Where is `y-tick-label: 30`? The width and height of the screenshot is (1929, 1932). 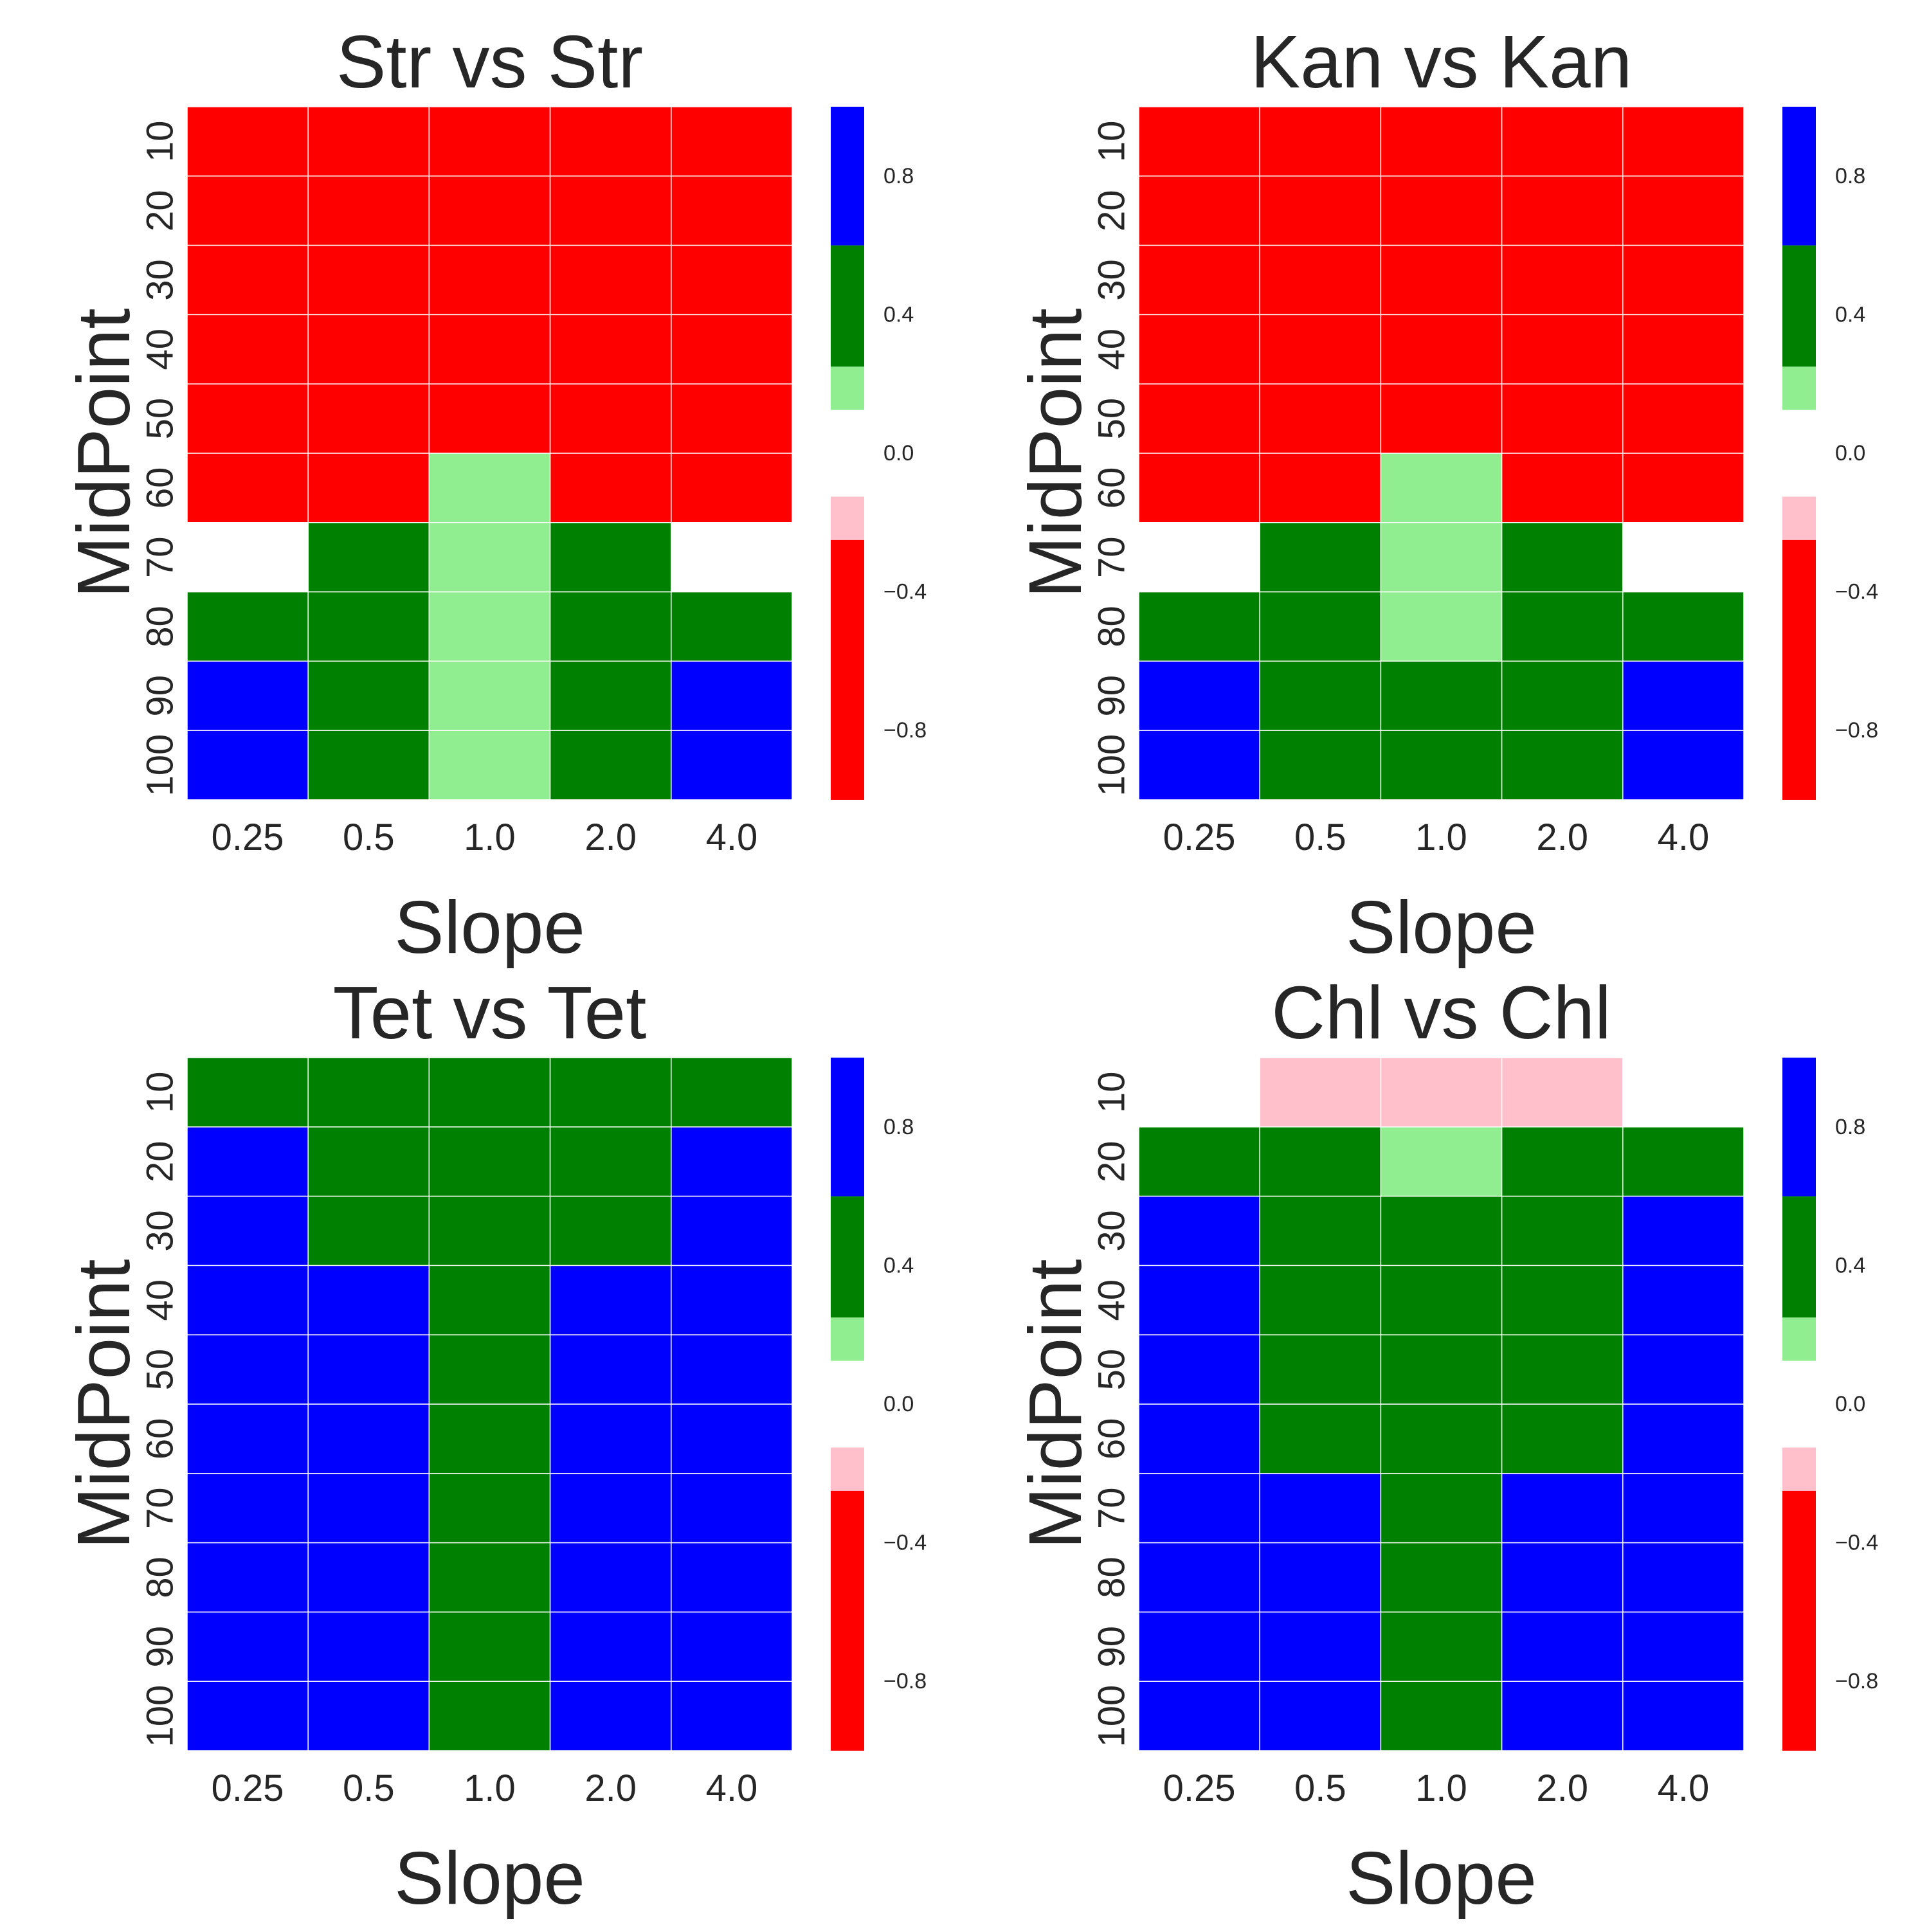
y-tick-label: 30 is located at coordinates (160, 280).